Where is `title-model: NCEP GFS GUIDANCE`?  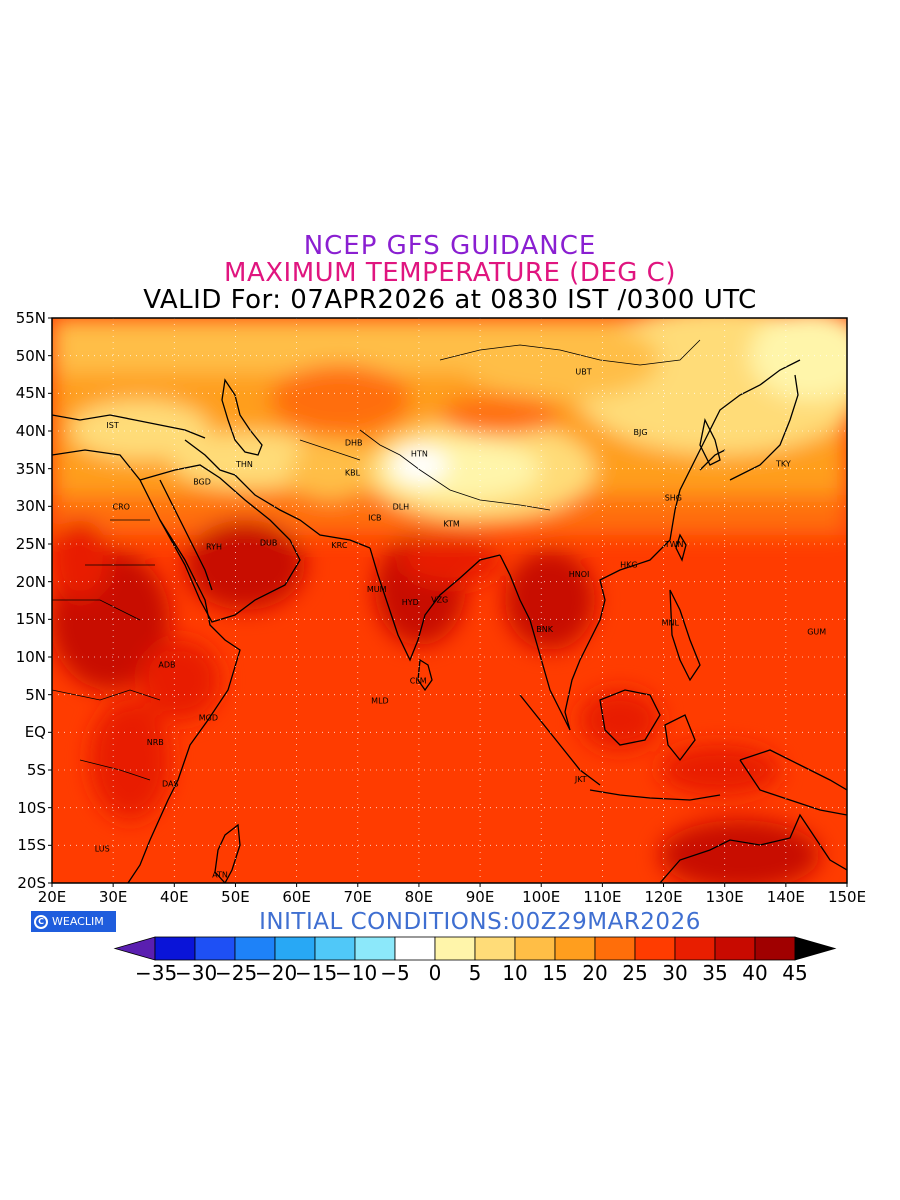 title-model: NCEP GFS GUIDANCE is located at coordinates (450, 246).